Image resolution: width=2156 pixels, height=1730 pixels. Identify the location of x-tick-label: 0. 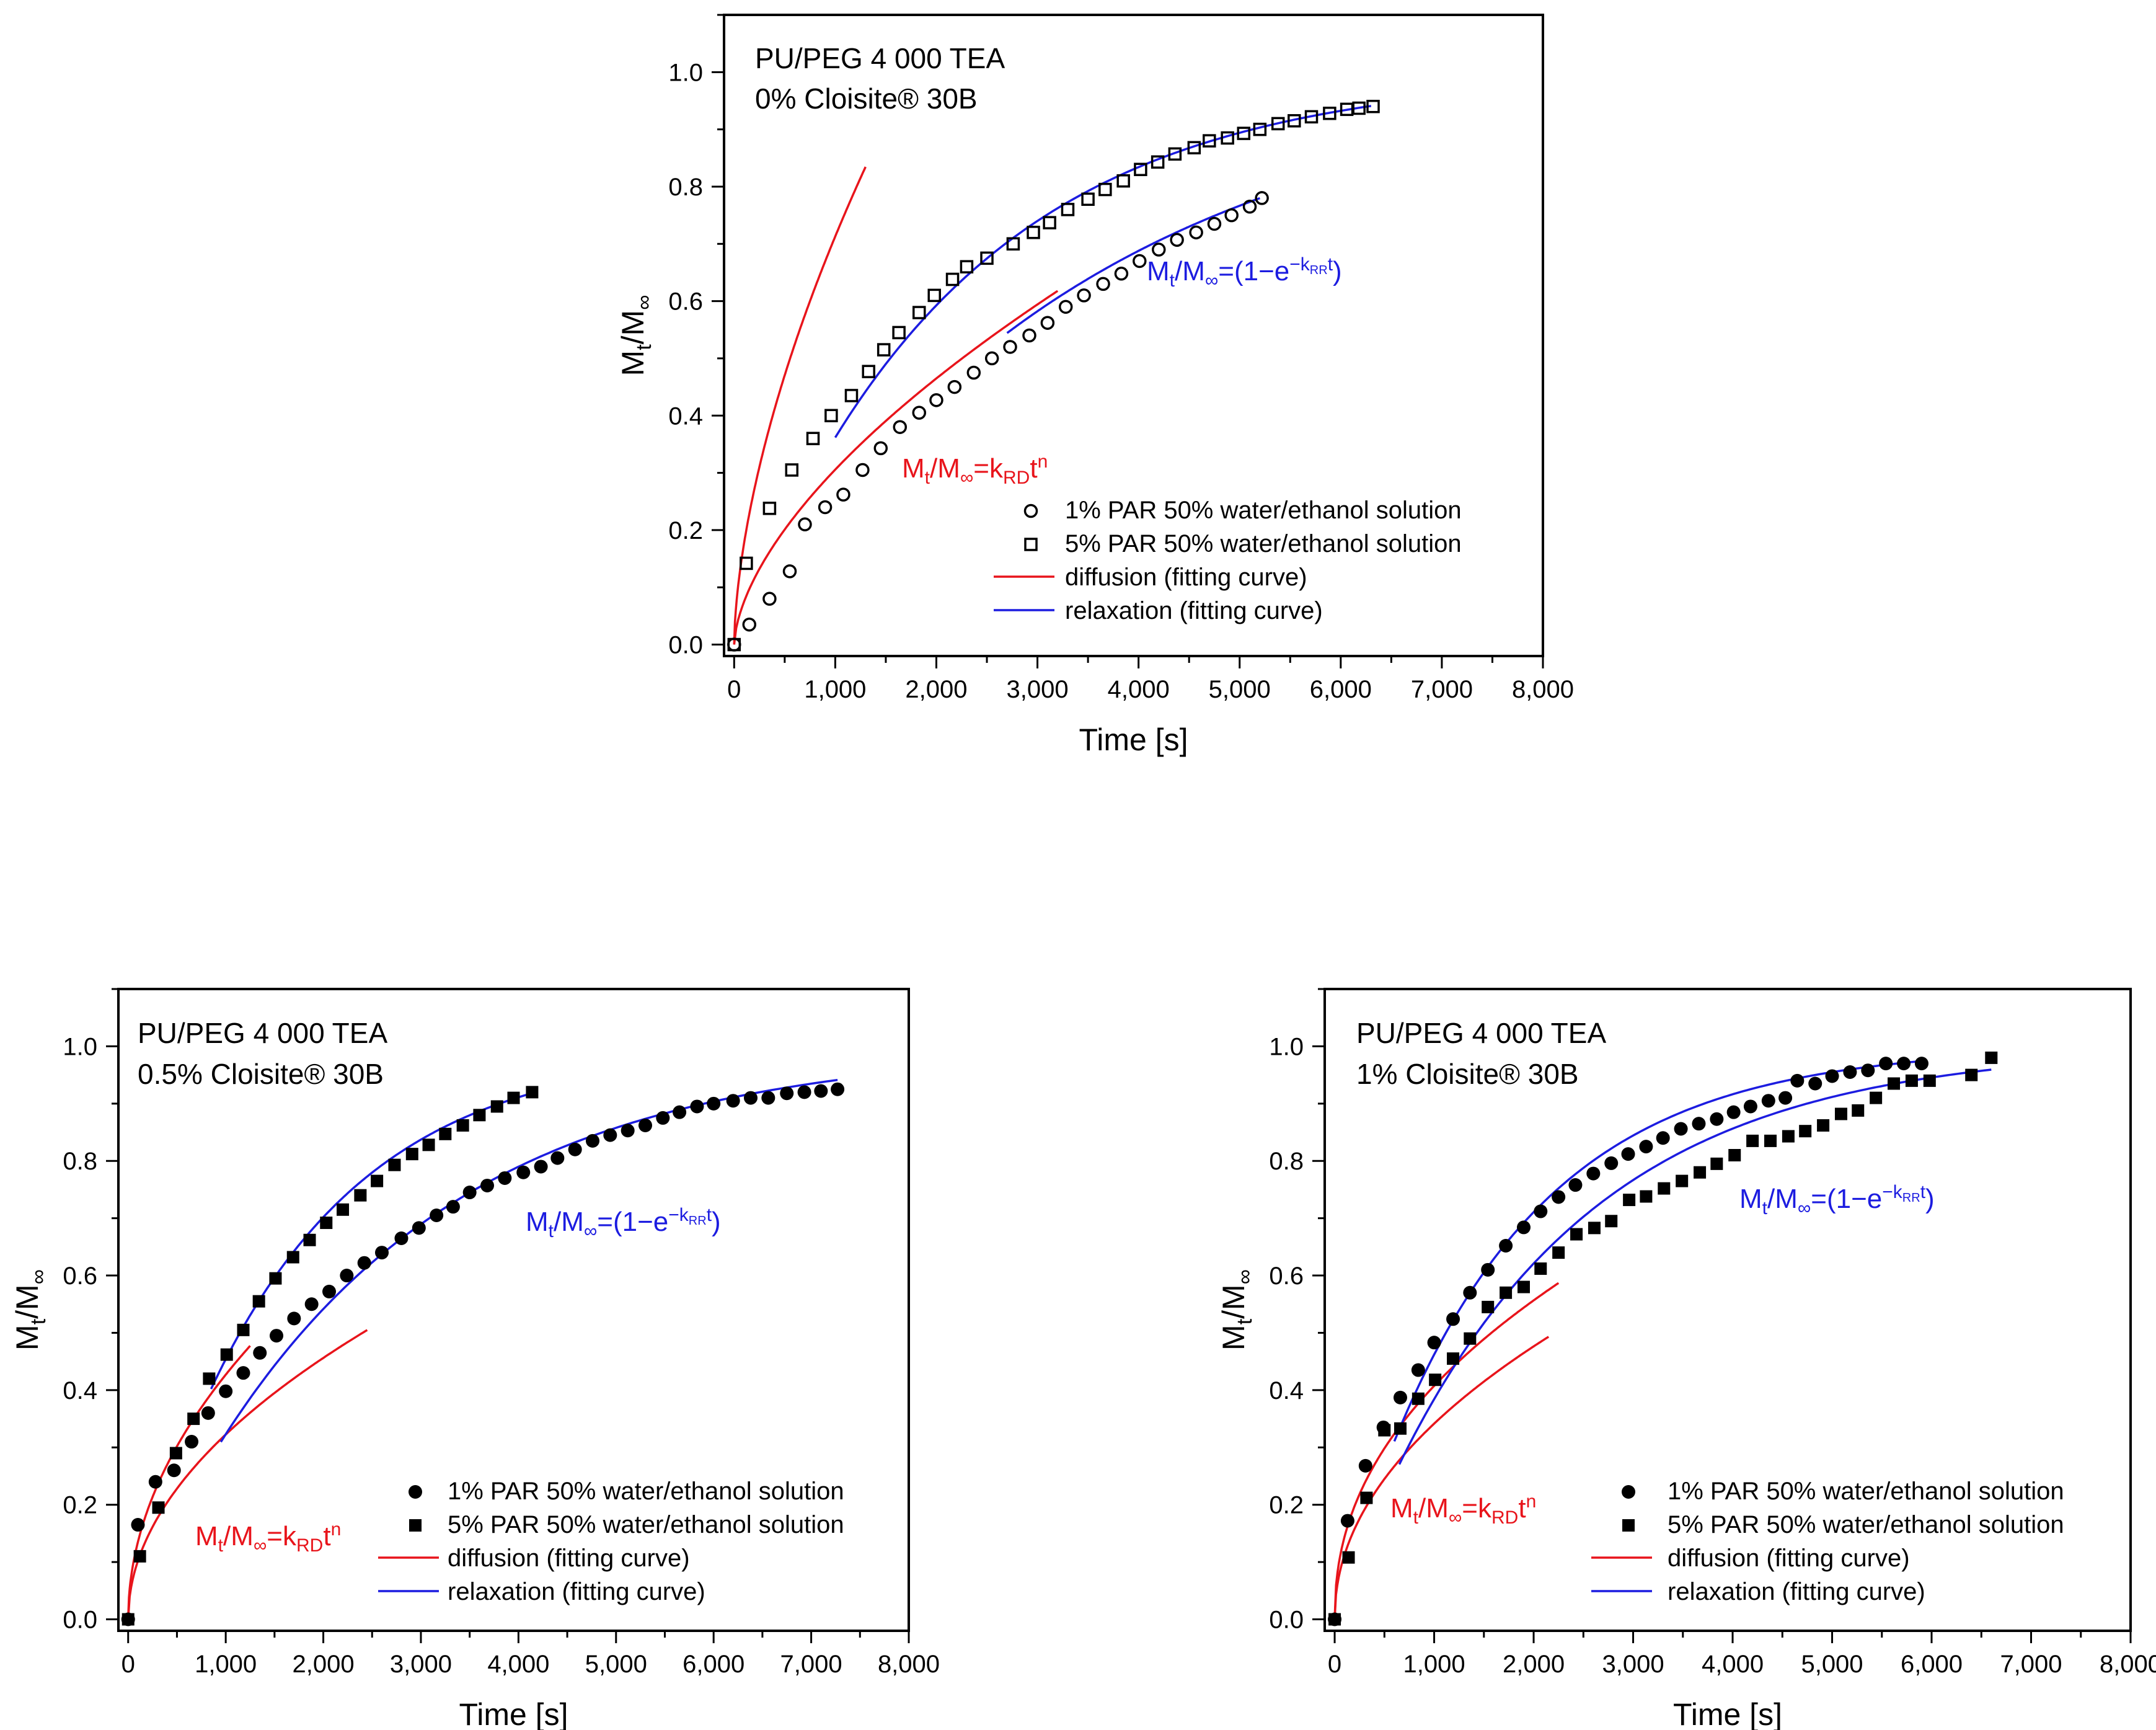
(734, 689).